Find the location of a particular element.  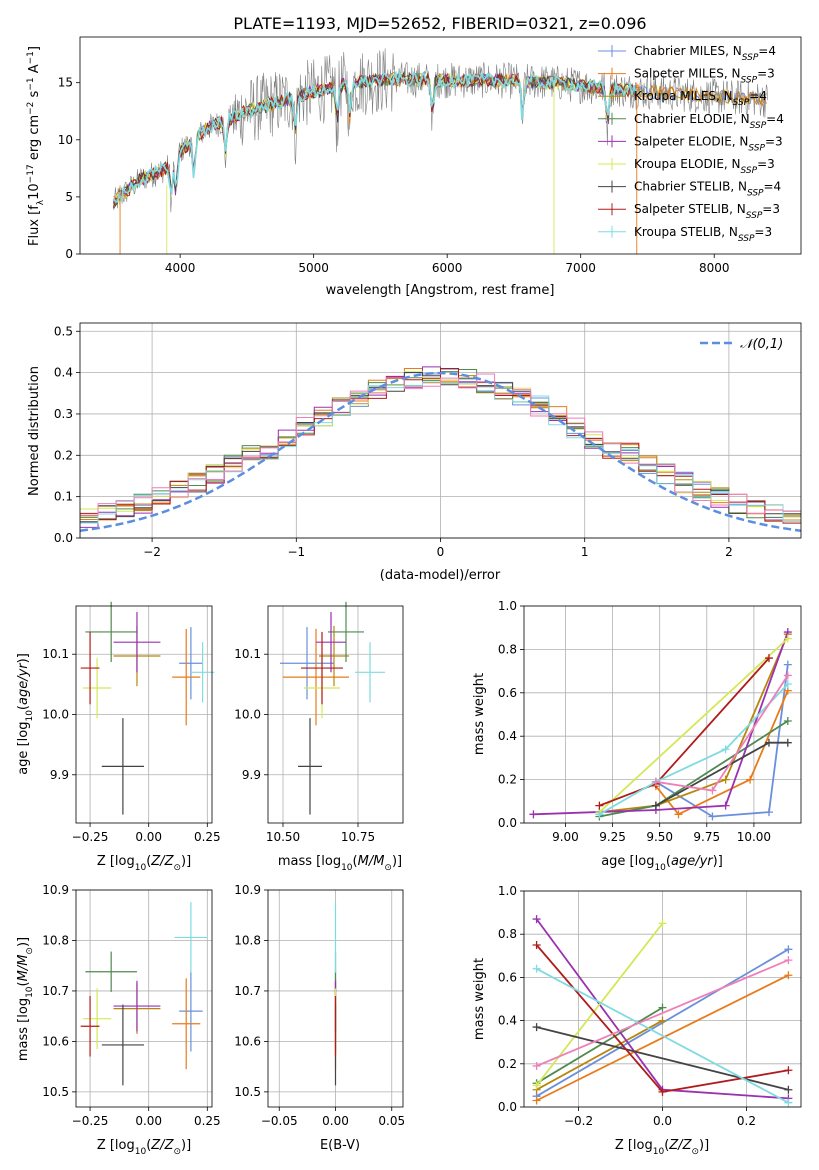

x-tick-label: −0.25 is located at coordinates (90, 837).